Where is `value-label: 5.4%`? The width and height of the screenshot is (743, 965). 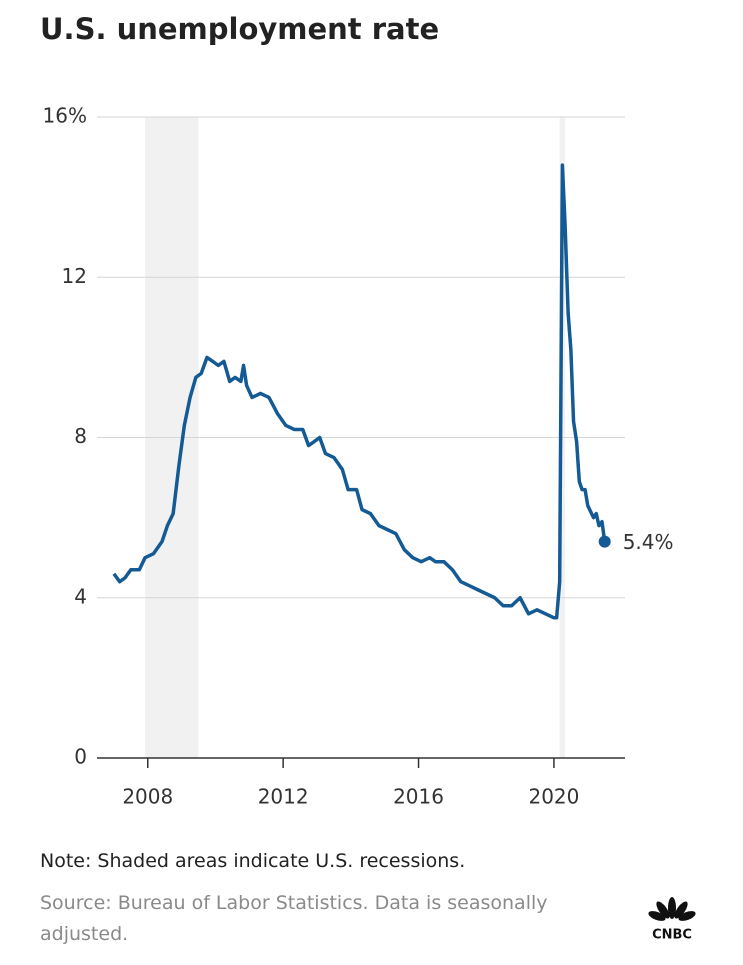 value-label: 5.4% is located at coordinates (648, 542).